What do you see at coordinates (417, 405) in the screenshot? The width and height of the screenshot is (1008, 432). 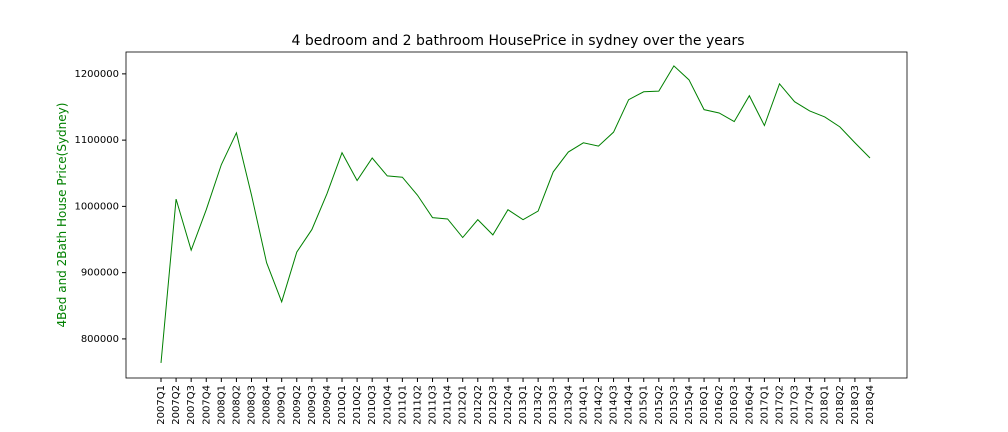 I see `x-tick-label: 2011Q2` at bounding box center [417, 405].